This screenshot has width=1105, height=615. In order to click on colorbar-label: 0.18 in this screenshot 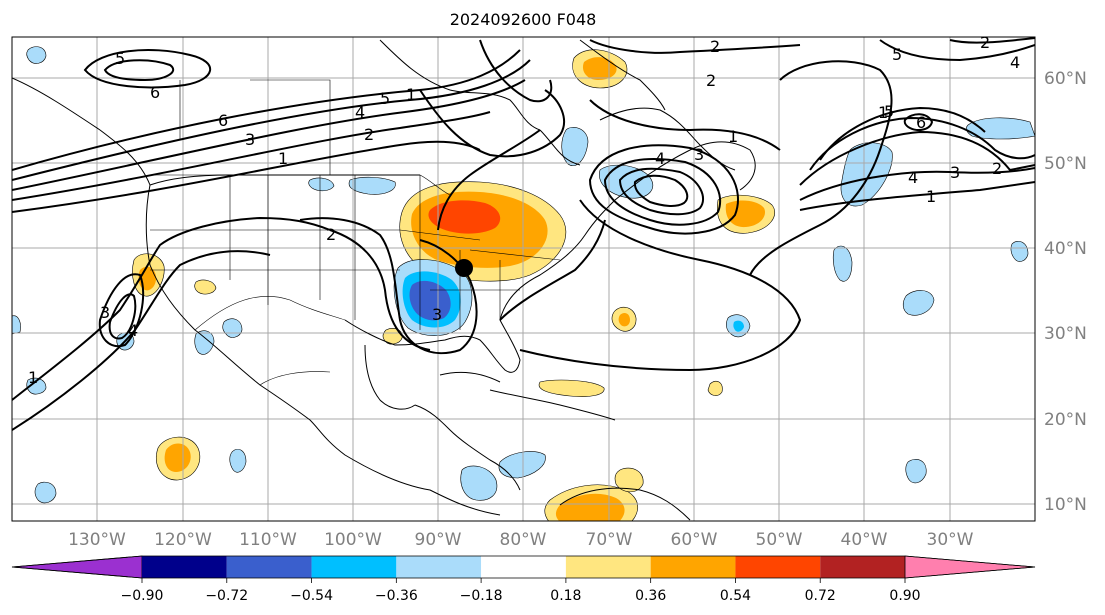, I will do `click(565, 596)`.